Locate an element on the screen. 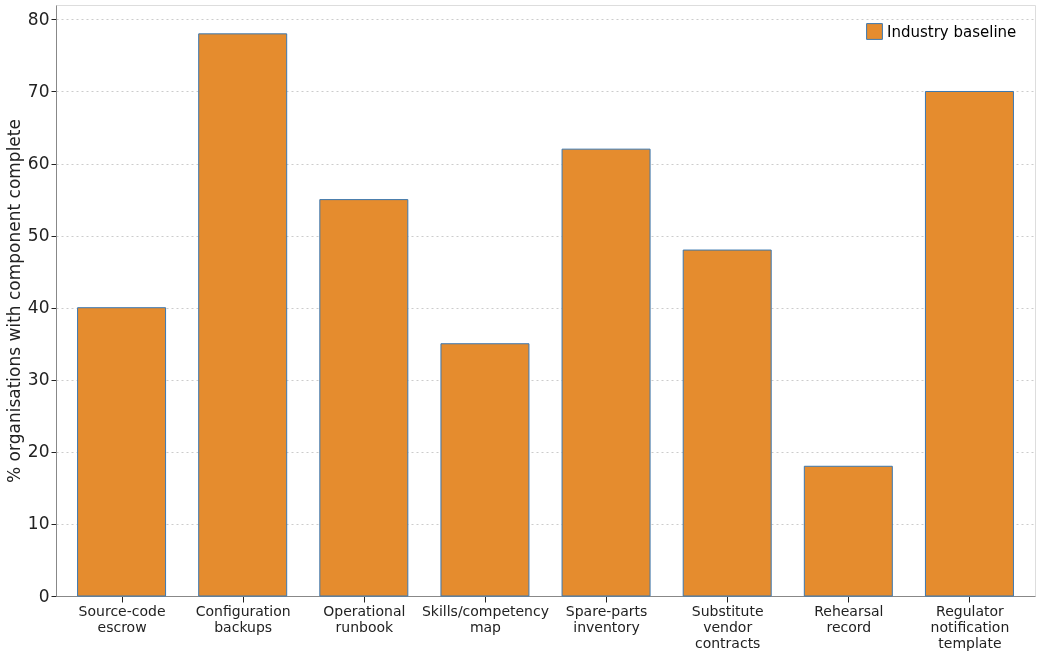 The image size is (1052, 665). y-tick-label: 40 is located at coordinates (38, 307).